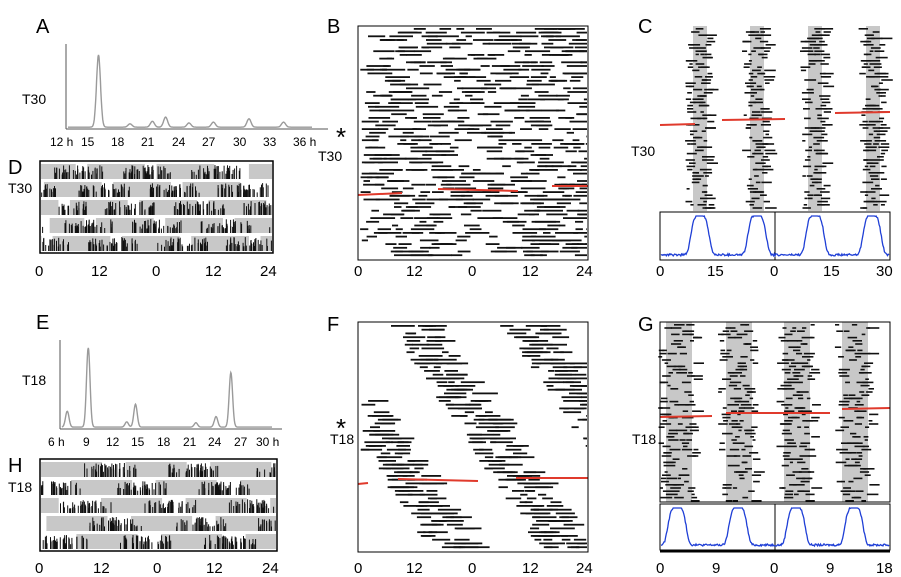 The width and height of the screenshot is (901, 577). What do you see at coordinates (358, 568) in the screenshot?
I see `panel-f-tick: 0` at bounding box center [358, 568].